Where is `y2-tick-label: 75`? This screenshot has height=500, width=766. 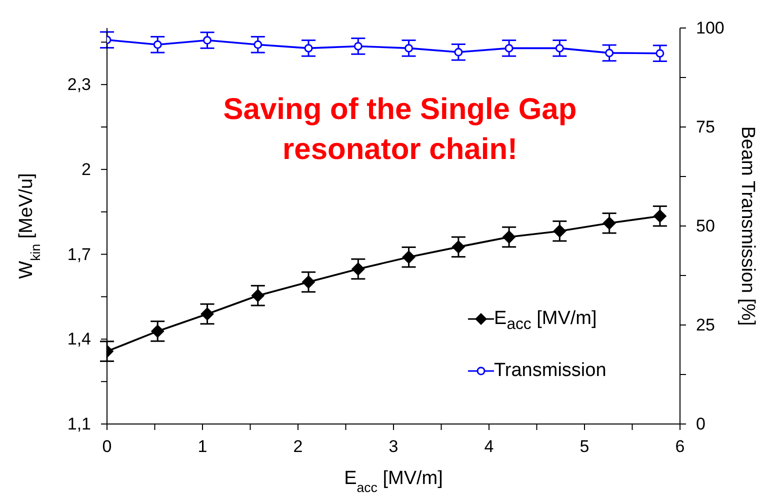
y2-tick-label: 75 is located at coordinates (705, 127).